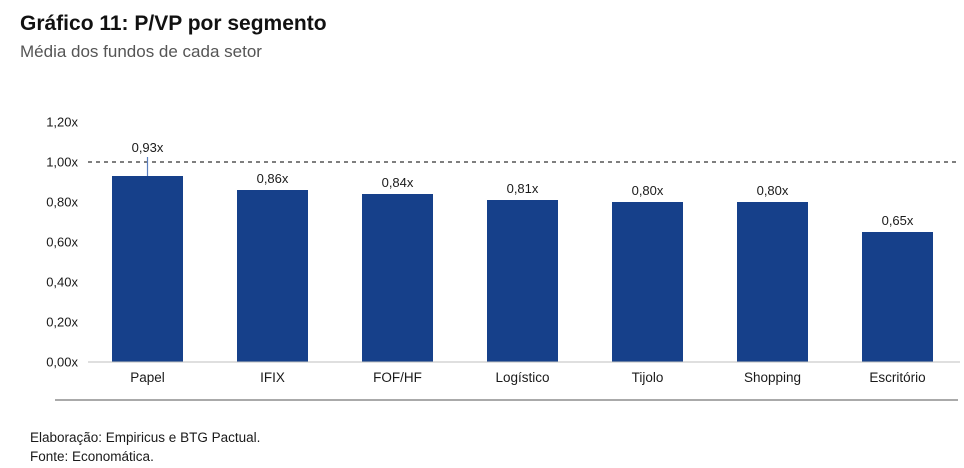 This screenshot has width=964, height=468. I want to click on data-label: 0,84x, so click(398, 182).